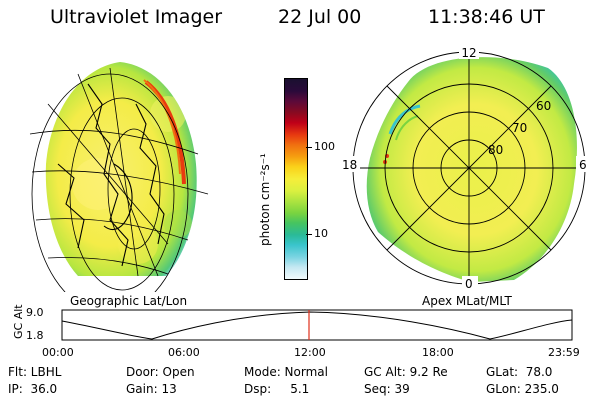  Describe the element at coordinates (406, 372) in the screenshot. I see `param-gc-alt: GC Alt: 9.2 Re` at that location.